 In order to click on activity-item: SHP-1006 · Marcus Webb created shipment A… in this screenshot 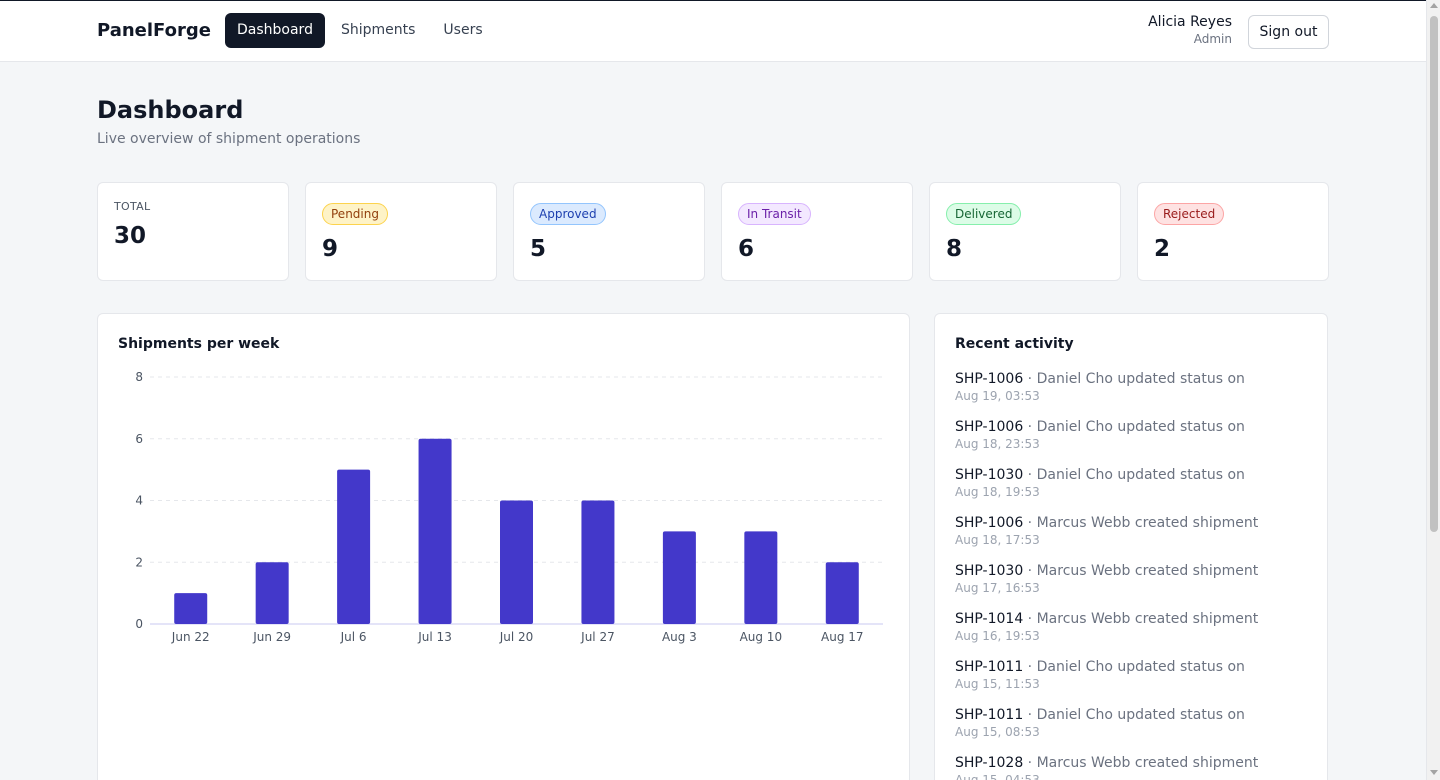, I will do `click(1135, 539)`.